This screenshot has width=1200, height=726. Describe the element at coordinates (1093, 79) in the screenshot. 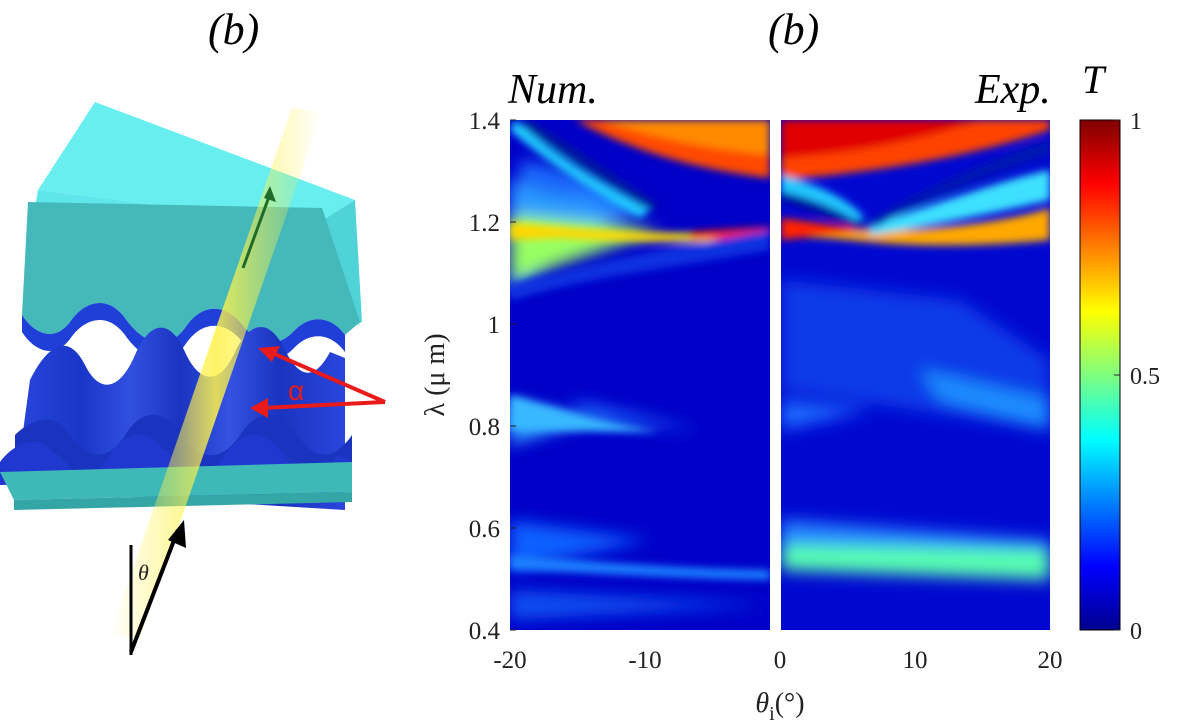

I see `colorbar-label: T` at that location.